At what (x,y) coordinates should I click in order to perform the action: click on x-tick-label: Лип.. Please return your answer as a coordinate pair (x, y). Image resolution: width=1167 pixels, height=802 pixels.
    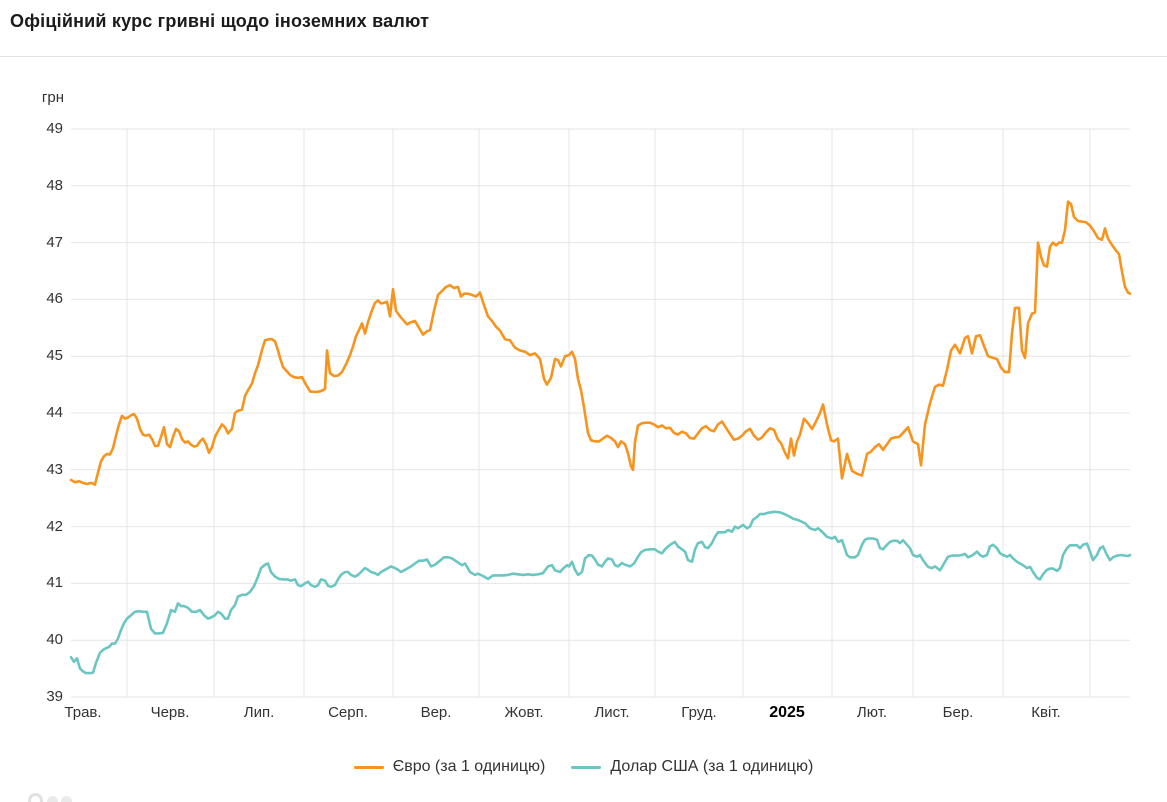
    Looking at the image, I should click on (259, 712).